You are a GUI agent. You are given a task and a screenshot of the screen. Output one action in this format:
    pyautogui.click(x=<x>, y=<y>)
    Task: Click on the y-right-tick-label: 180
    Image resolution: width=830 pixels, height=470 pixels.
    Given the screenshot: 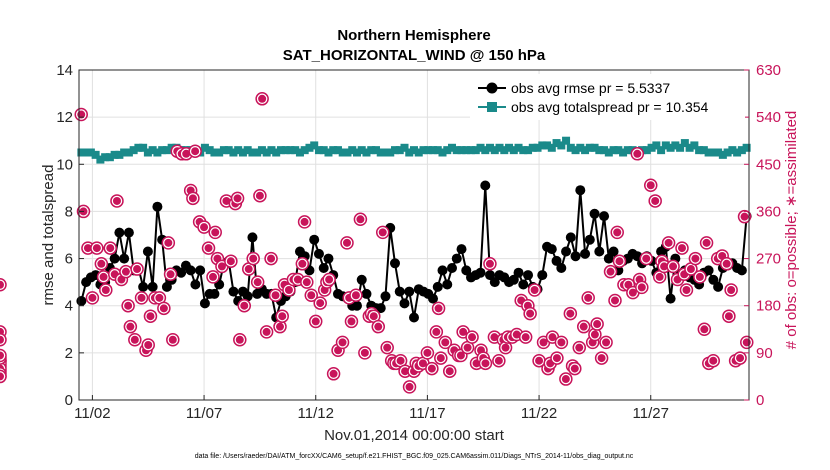 What is the action you would take?
    pyautogui.click(x=768, y=306)
    